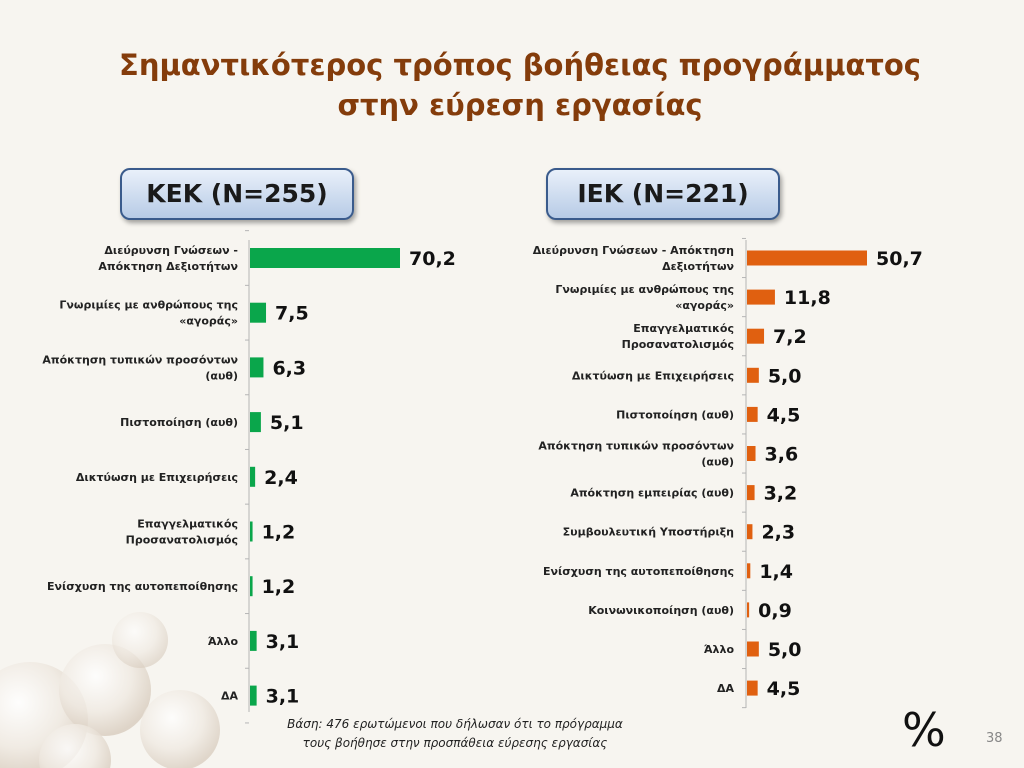 The height and width of the screenshot is (768, 1024). I want to click on iek-category-label: Απόκτηση τυπικών προσόντων, so click(636, 446).